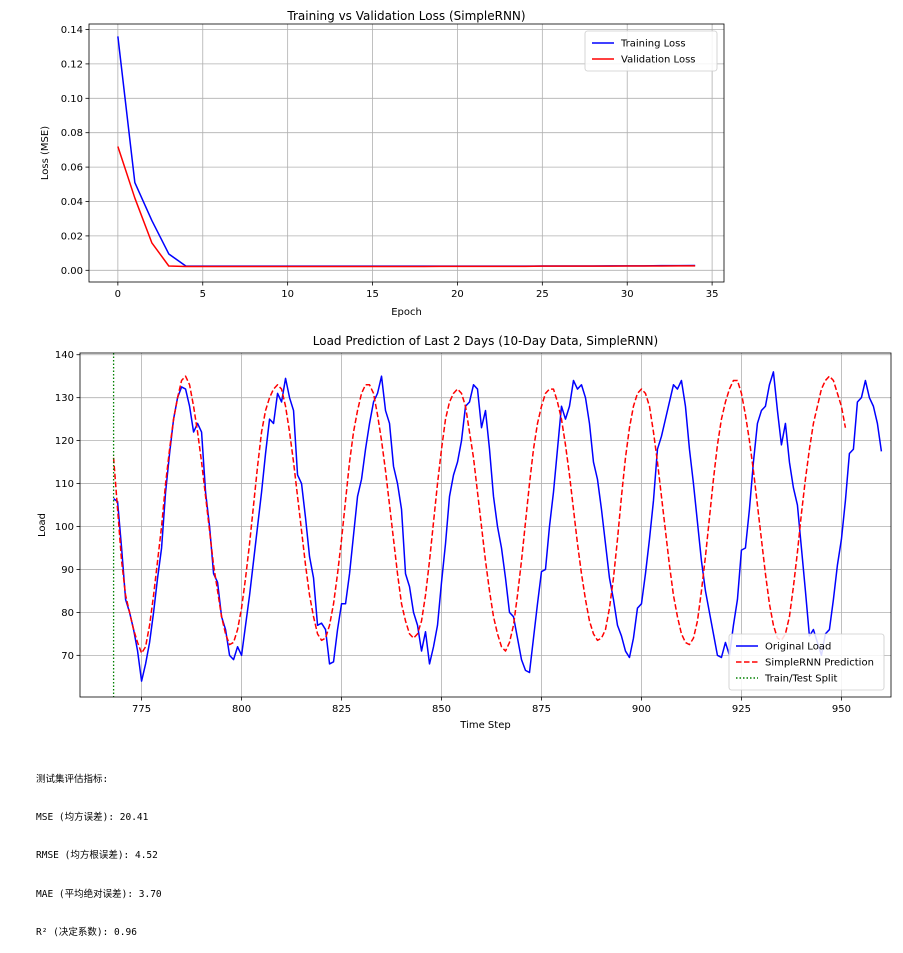  Describe the element at coordinates (118, 294) in the screenshot. I see `x-tick-label: 0` at that location.